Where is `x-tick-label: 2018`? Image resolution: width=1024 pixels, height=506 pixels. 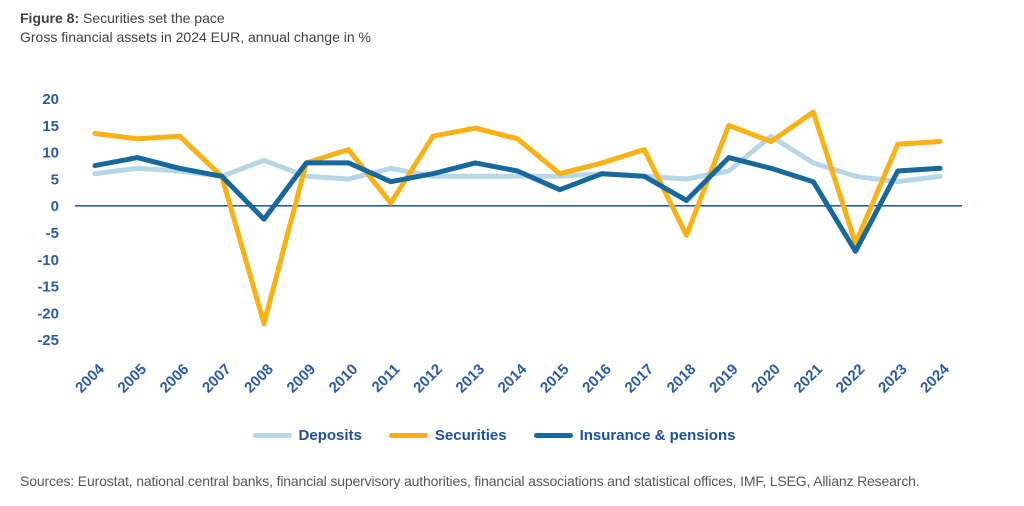
x-tick-label: 2018 is located at coordinates (682, 379).